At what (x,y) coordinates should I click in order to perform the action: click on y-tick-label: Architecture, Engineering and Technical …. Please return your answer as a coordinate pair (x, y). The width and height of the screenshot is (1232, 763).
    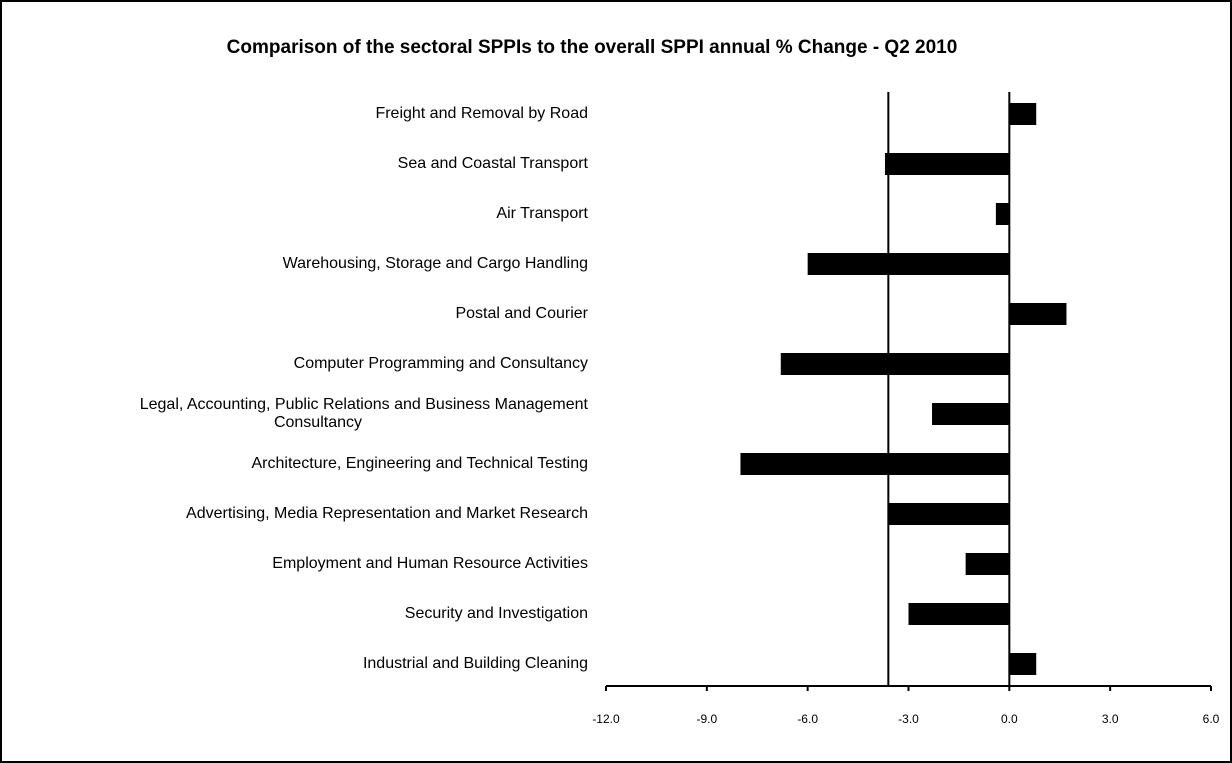
    Looking at the image, I should click on (419, 463).